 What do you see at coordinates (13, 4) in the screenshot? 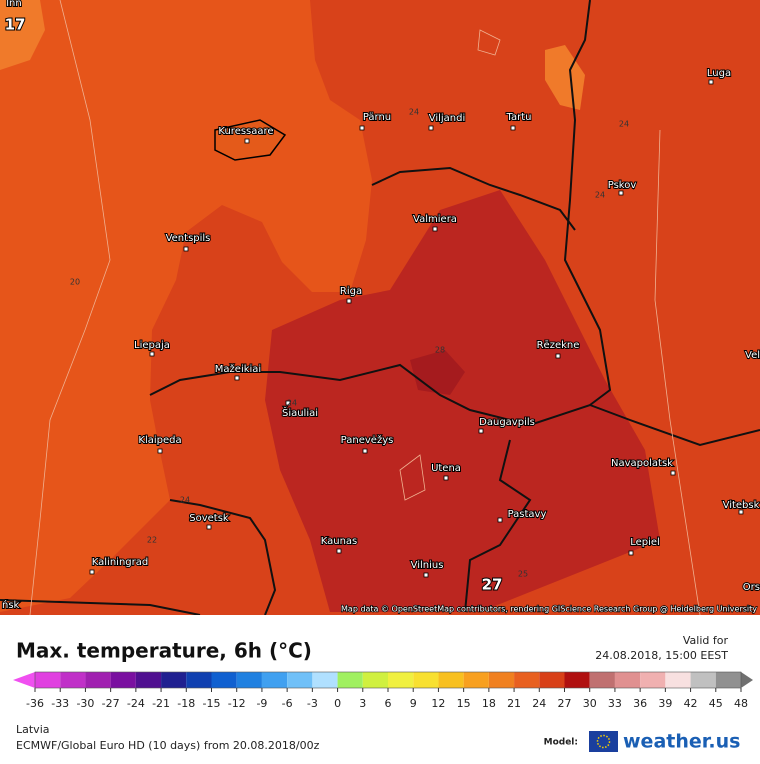
I see `city-label: lnn` at bounding box center [13, 4].